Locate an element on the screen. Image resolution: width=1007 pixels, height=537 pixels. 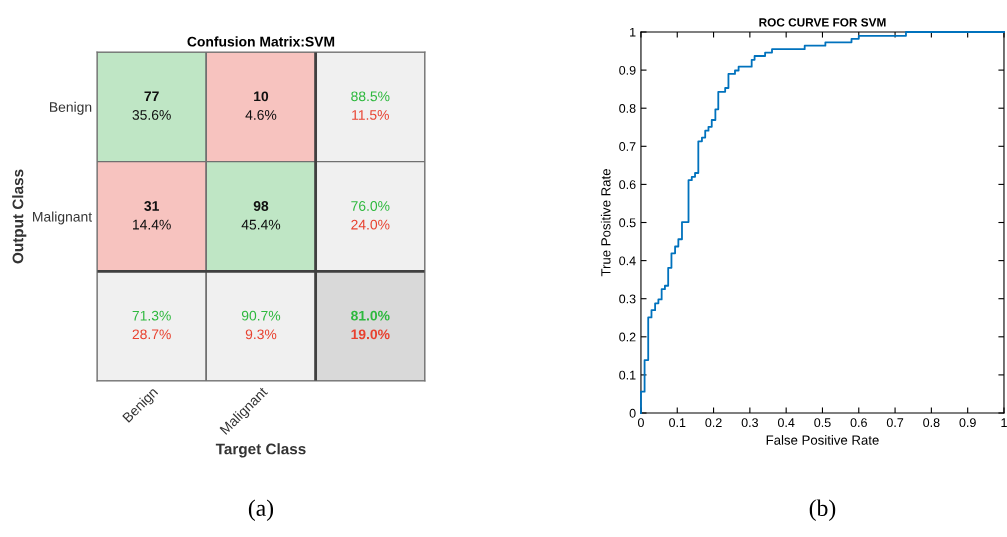
data-label: 71.3% is located at coordinates (151, 315).